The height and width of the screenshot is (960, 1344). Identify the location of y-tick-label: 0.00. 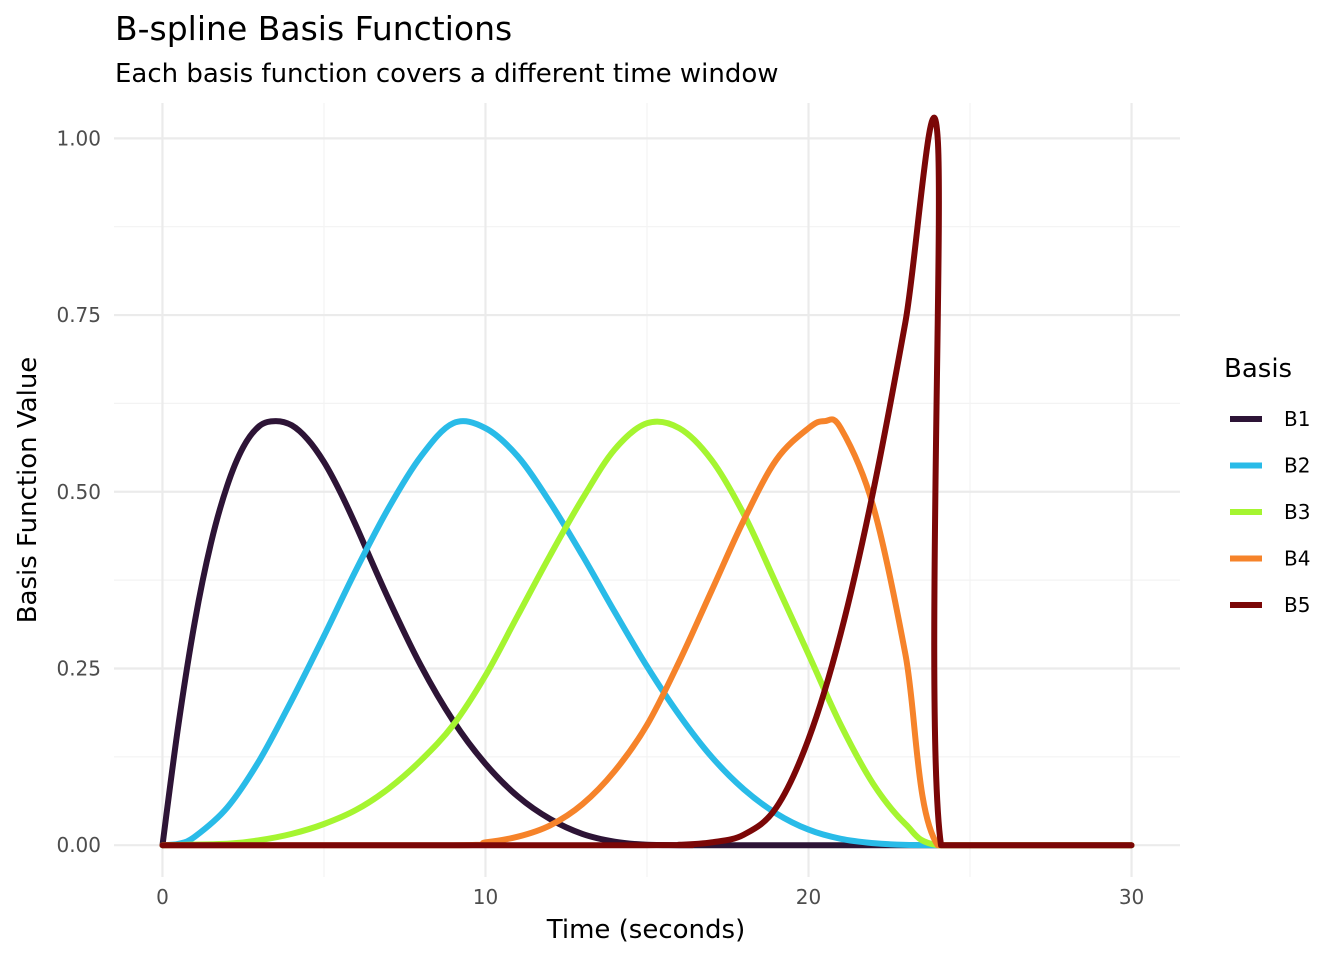
(78, 845).